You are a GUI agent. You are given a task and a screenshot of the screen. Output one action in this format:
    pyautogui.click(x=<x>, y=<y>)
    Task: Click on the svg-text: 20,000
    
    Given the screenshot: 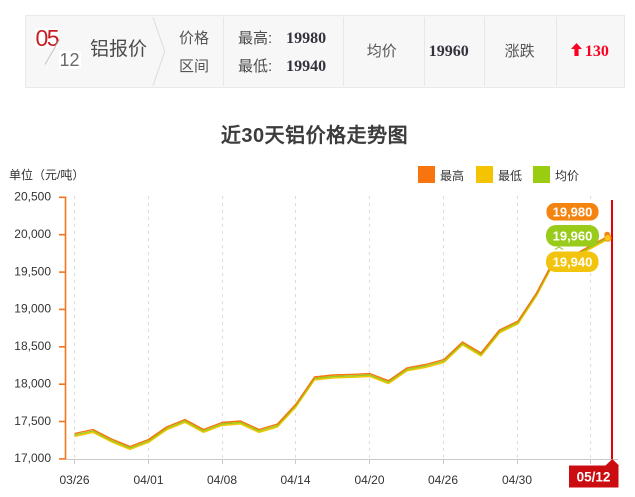 What is the action you would take?
    pyautogui.click(x=32, y=234)
    